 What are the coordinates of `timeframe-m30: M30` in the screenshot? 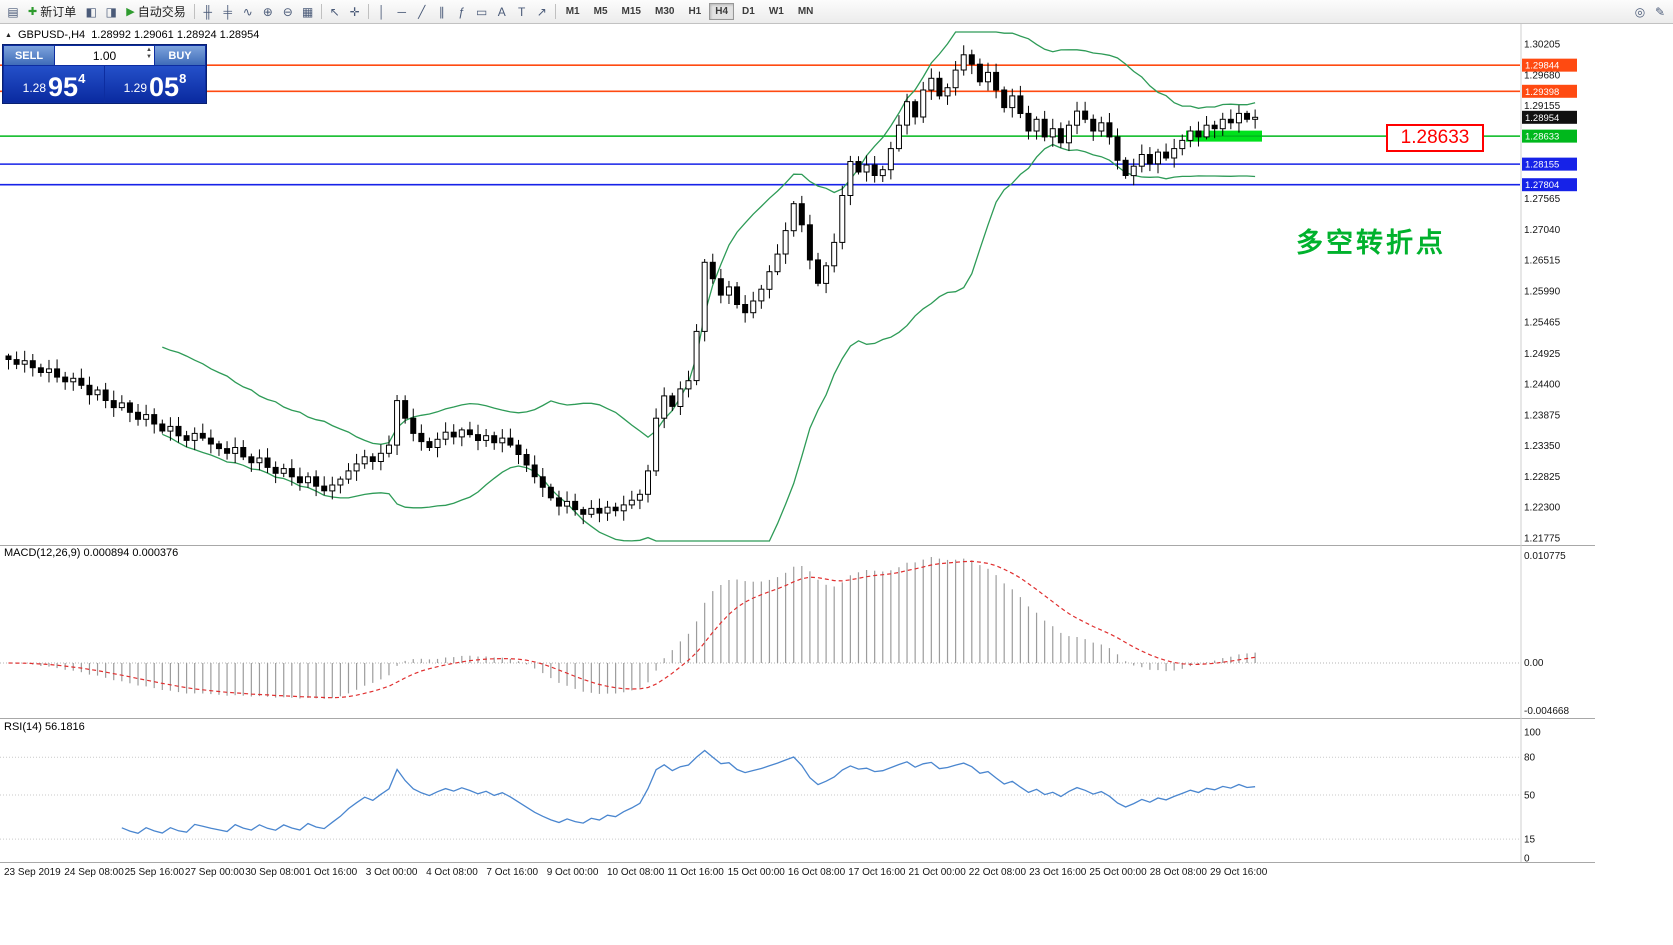 It's located at (664, 11).